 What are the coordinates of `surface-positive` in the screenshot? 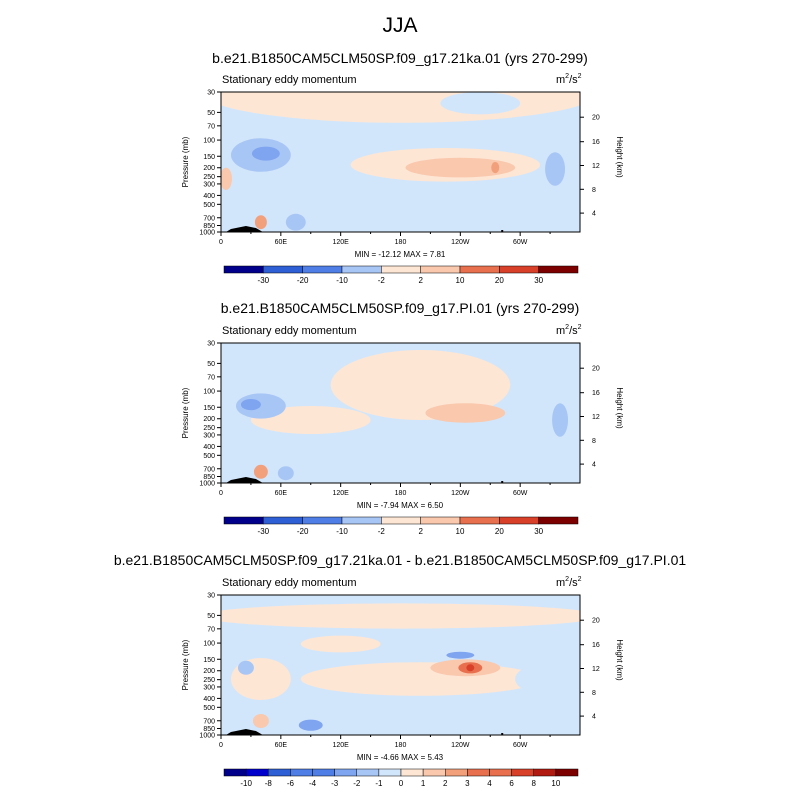 It's located at (260, 222).